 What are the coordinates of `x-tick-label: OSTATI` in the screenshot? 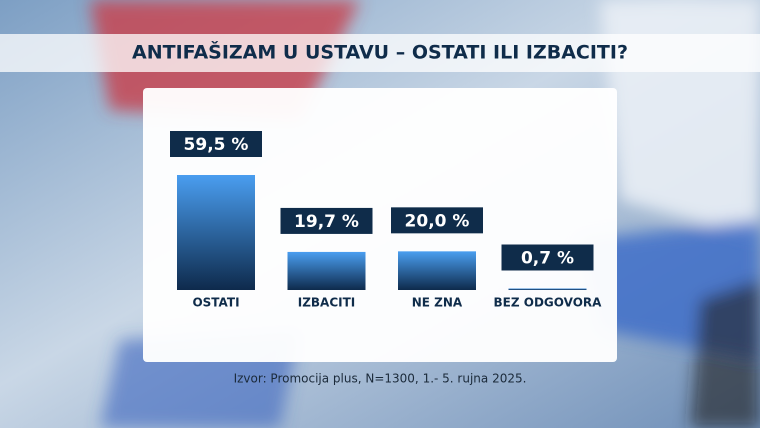 It's located at (215, 303).